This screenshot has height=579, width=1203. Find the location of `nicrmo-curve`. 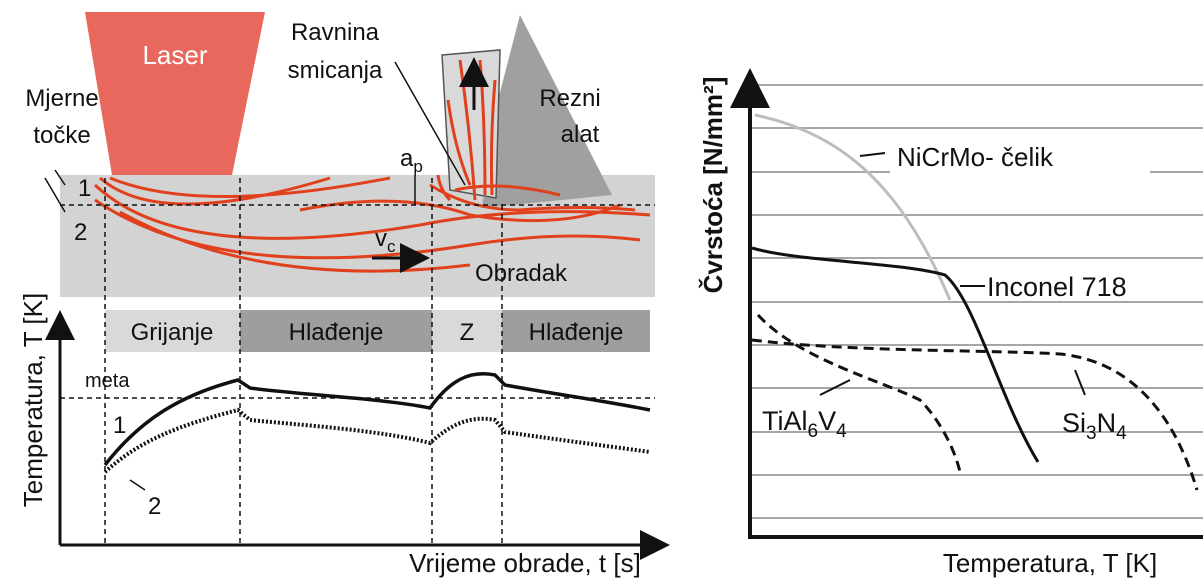

nicrmo-curve is located at coordinates (853, 207).